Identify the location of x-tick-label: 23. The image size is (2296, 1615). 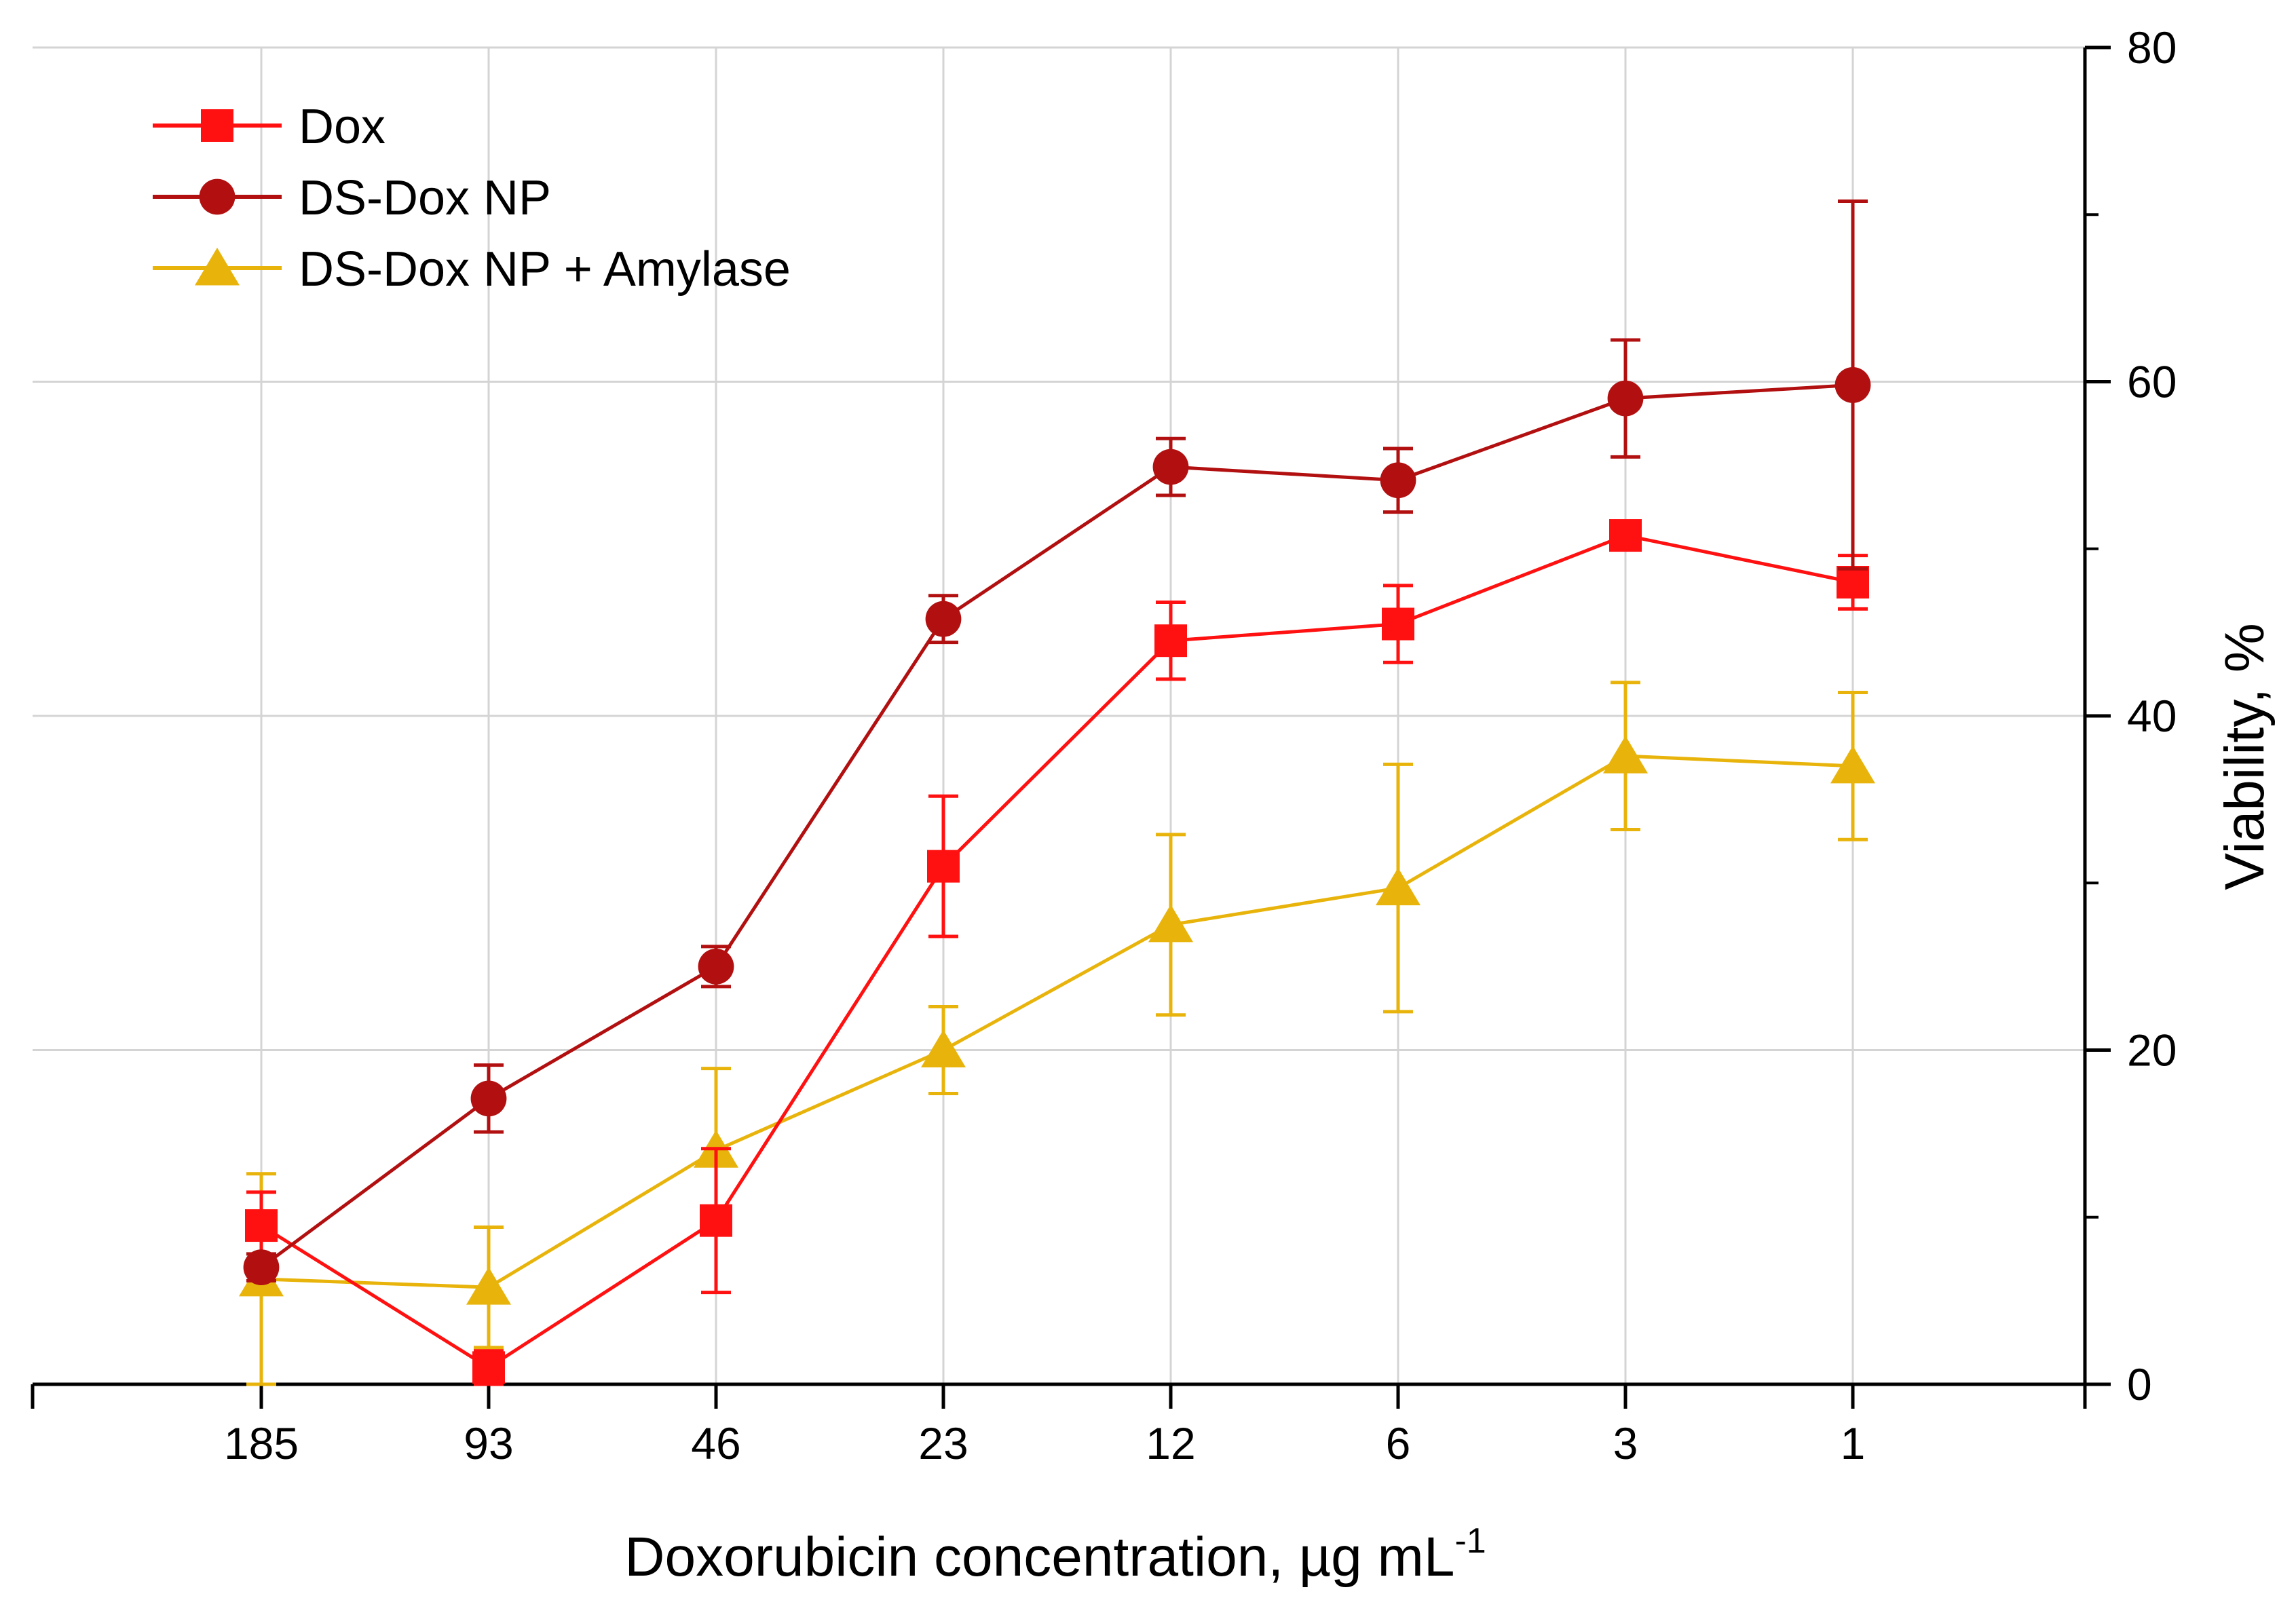
(943, 1443).